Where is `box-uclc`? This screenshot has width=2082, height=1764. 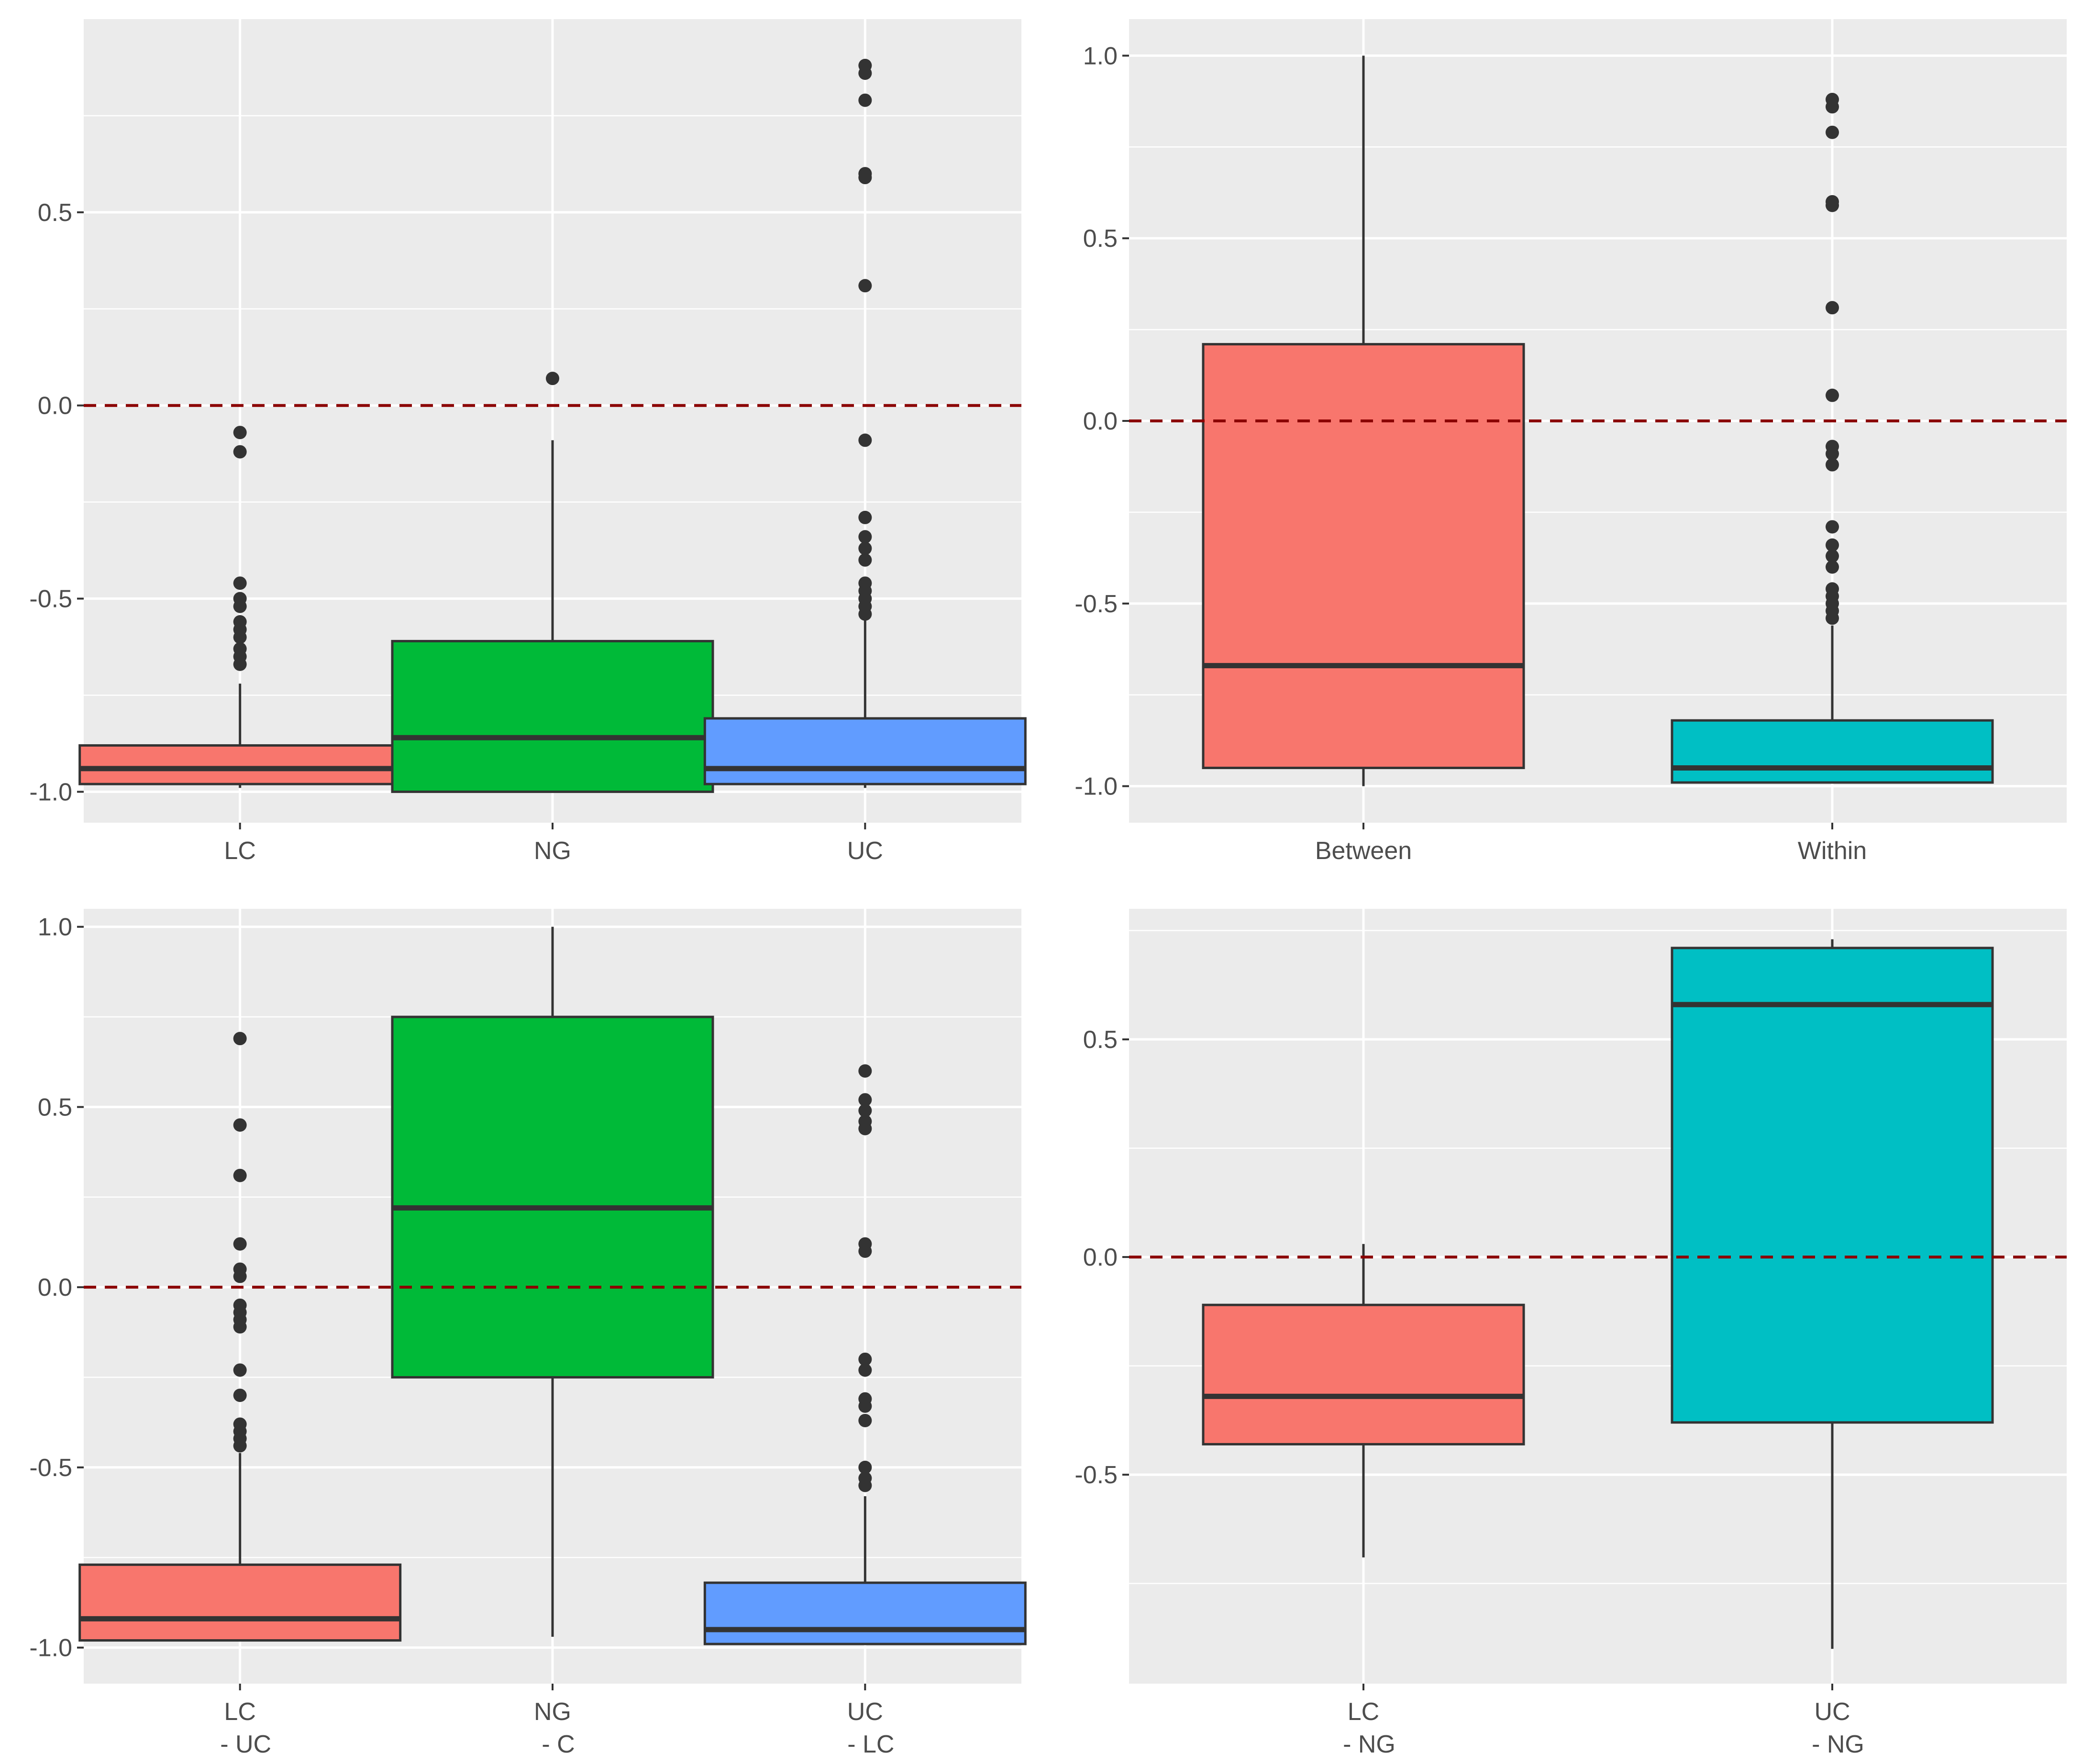 box-uclc is located at coordinates (865, 1354).